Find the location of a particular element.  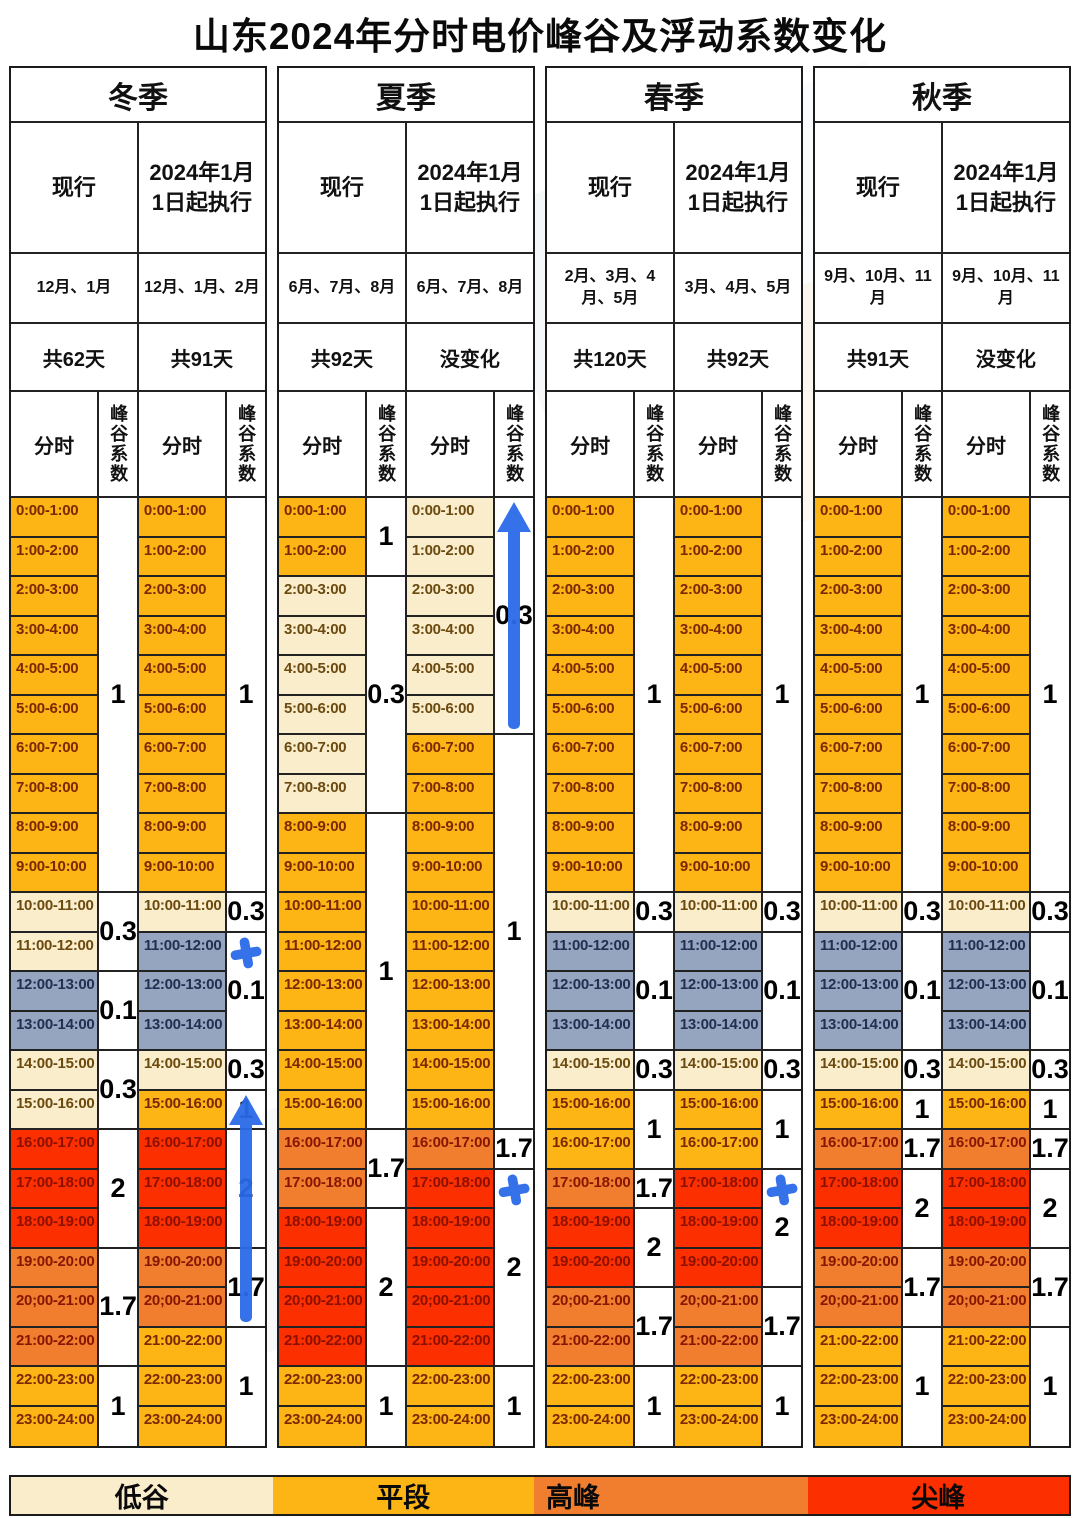

legend-label: 低谷 is located at coordinates (141, 1498).